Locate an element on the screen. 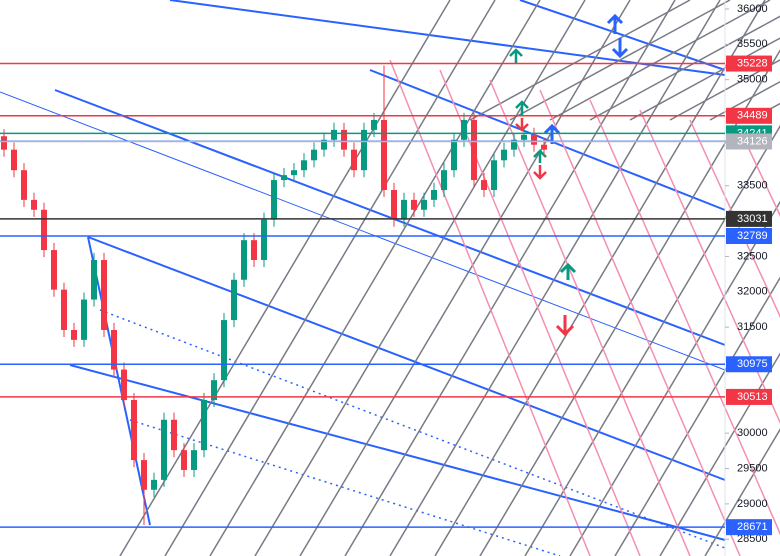 The width and height of the screenshot is (780, 556). y-tick-label: 29000 is located at coordinates (752, 504).